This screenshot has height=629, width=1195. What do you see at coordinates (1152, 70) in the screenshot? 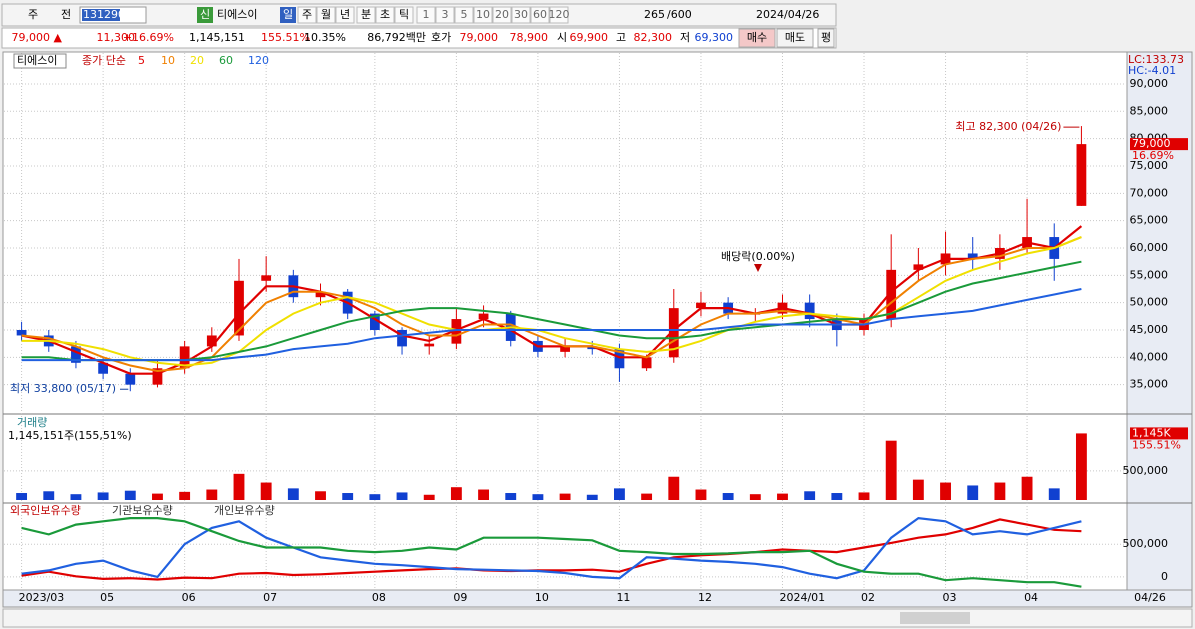
I see `hc-label: HC:-4.01` at bounding box center [1152, 70].